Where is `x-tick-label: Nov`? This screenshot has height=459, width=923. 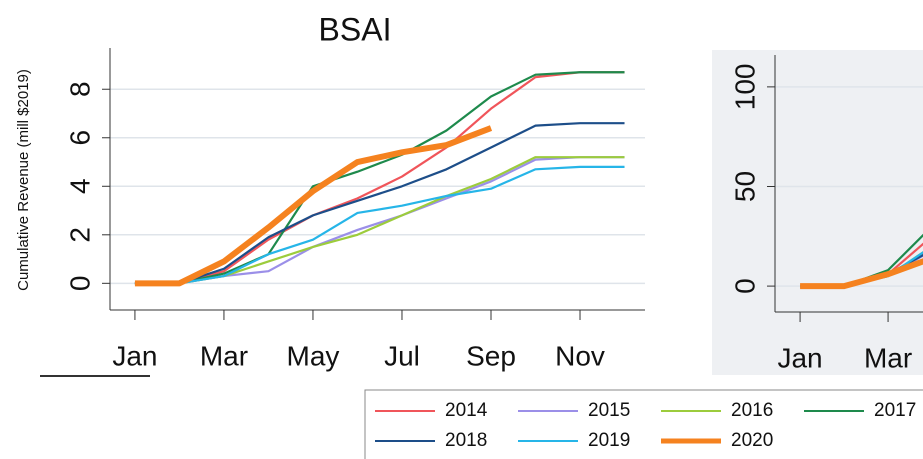 x-tick-label: Nov is located at coordinates (580, 355).